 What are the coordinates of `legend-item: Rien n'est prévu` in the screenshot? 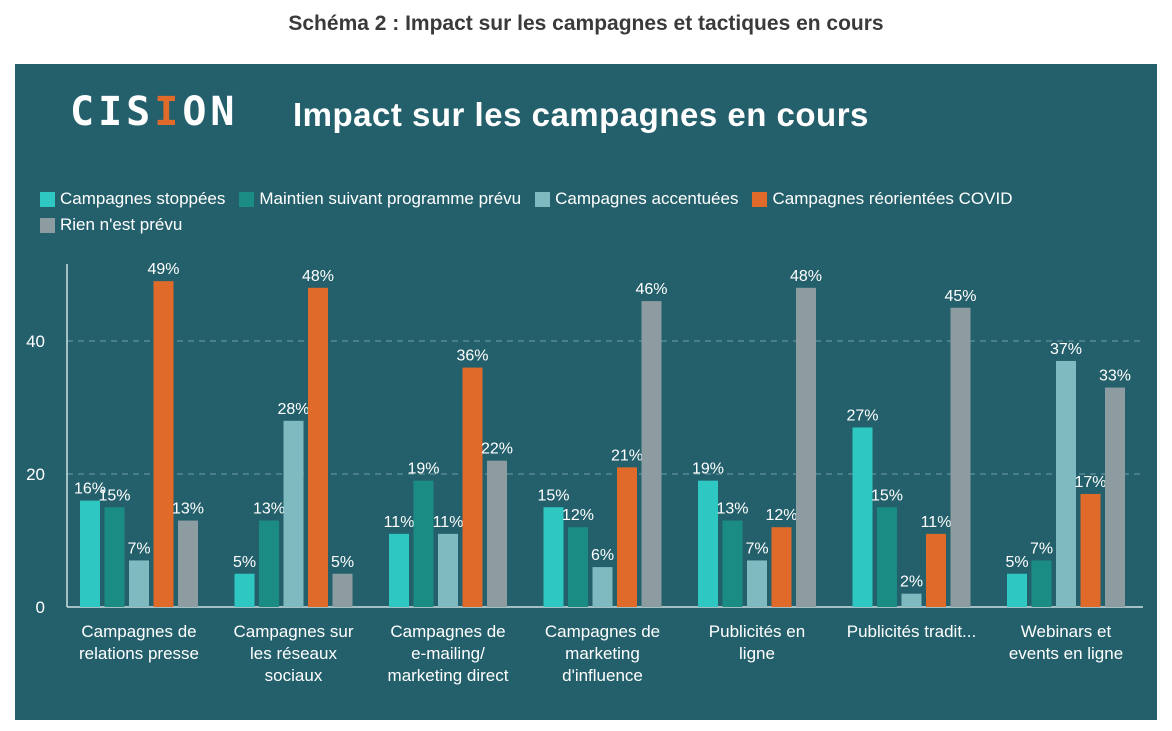 It's located at (111, 225).